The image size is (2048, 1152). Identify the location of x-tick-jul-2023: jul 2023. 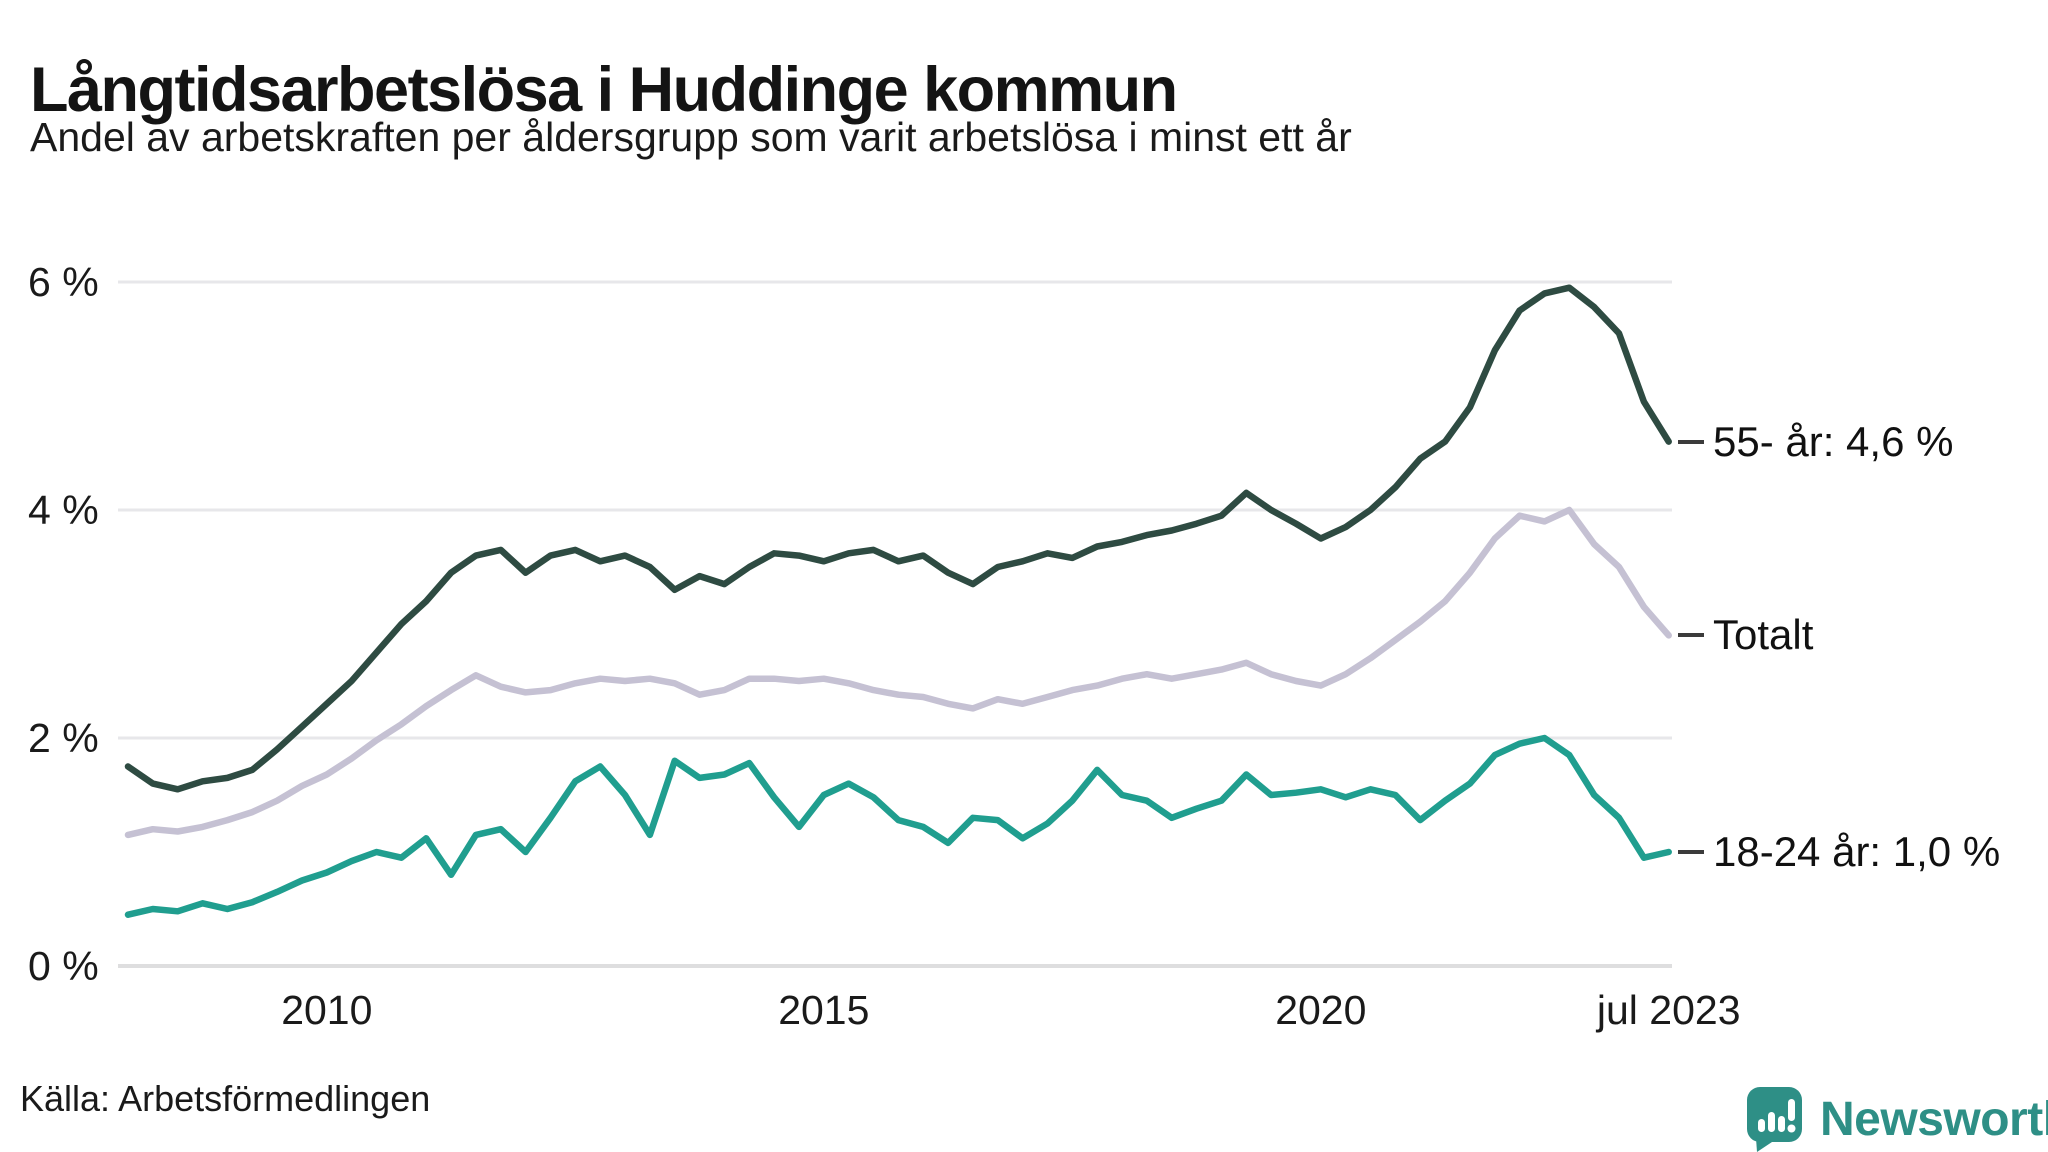
(1668, 1010).